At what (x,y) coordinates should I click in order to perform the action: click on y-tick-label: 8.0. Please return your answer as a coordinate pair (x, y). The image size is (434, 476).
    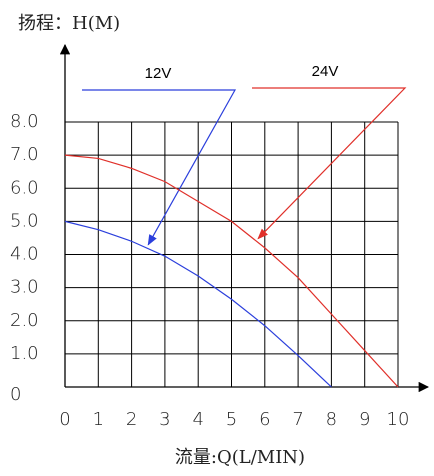
    Looking at the image, I should click on (24, 121).